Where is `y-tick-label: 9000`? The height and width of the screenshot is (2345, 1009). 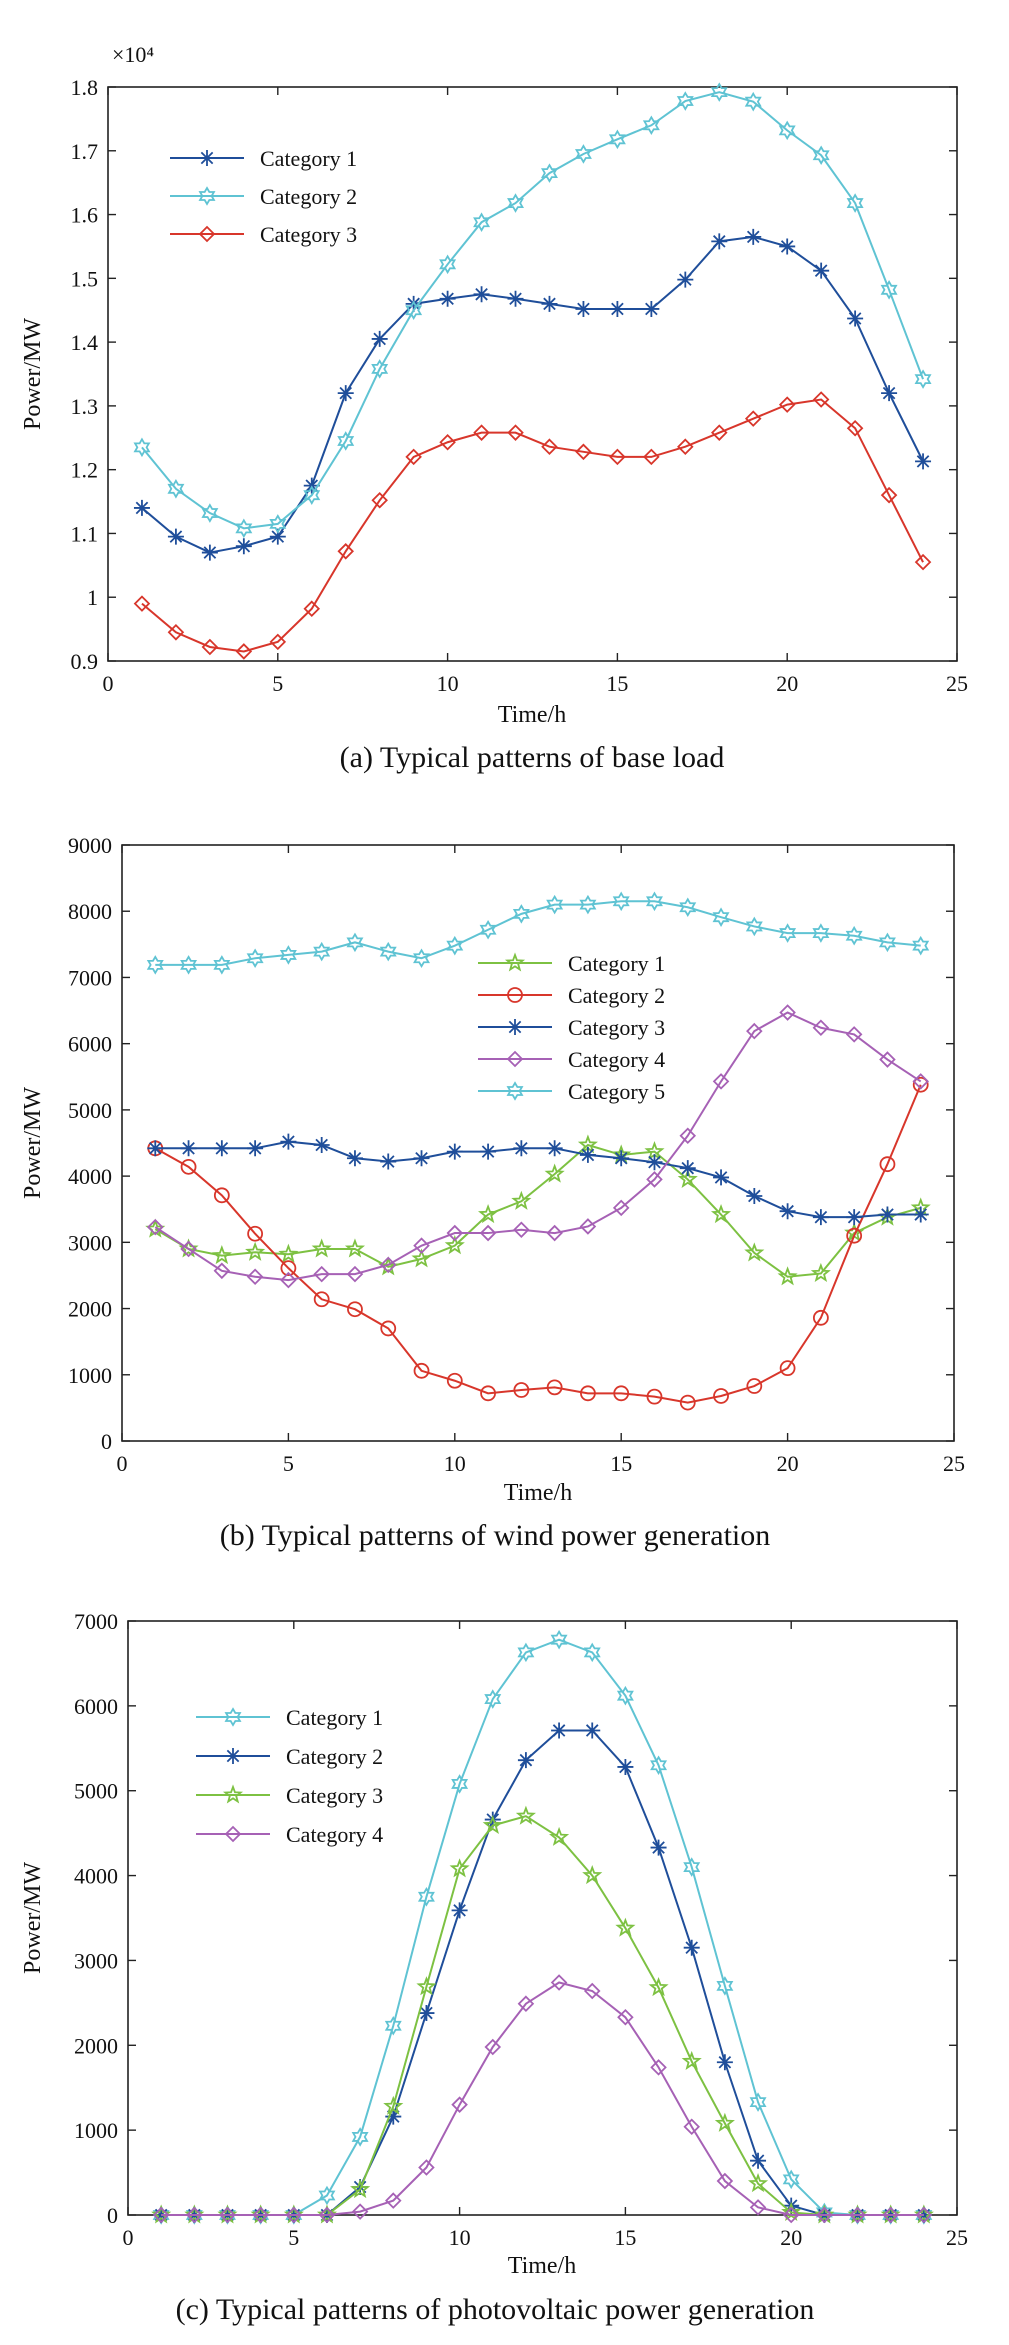 y-tick-label: 9000 is located at coordinates (90, 845).